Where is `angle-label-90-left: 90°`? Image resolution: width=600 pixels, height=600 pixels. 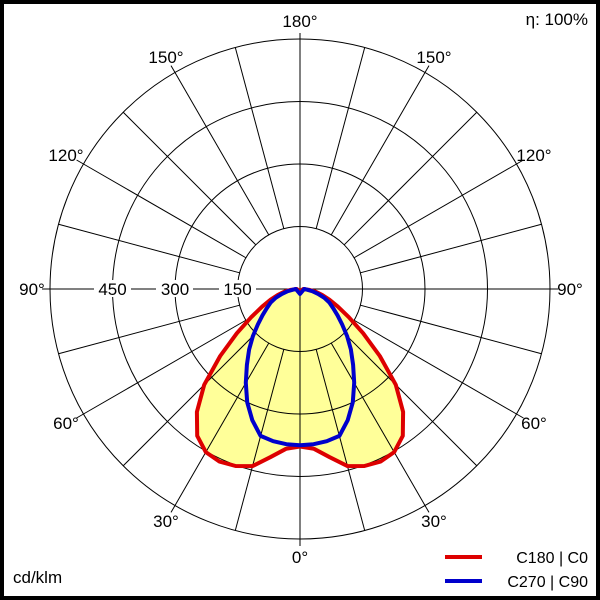
angle-label-90-left: 90° is located at coordinates (32, 289).